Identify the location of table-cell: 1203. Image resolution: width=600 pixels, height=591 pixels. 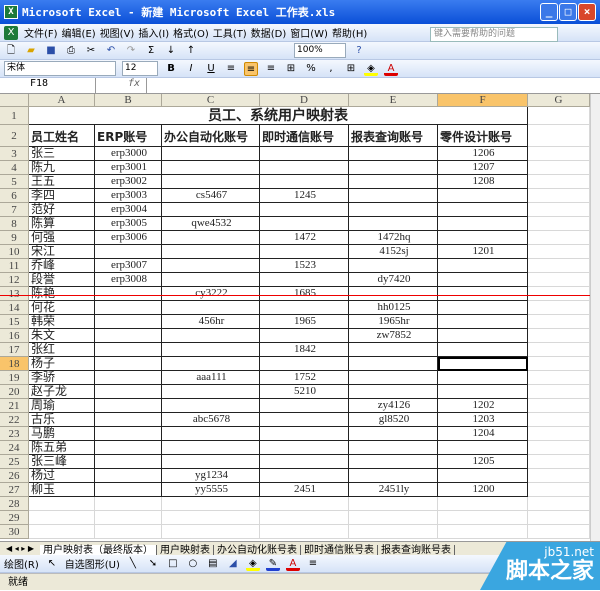
(483, 420).